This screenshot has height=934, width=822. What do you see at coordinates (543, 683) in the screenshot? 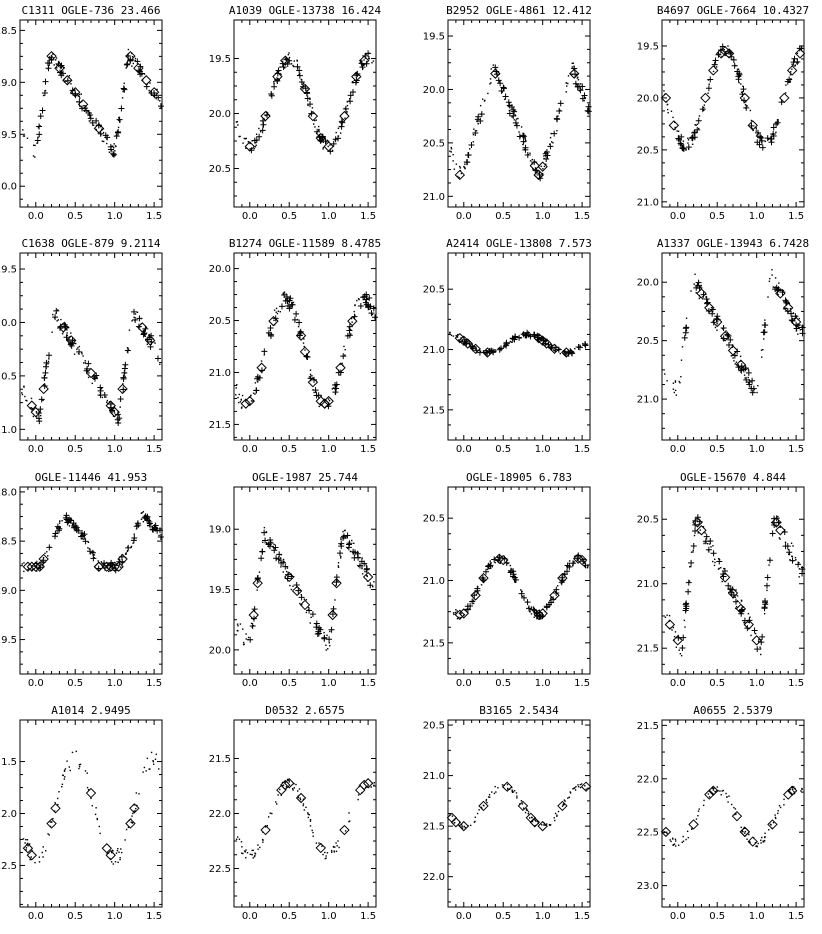
I see `x-tick-label: 1.0` at bounding box center [543, 683].